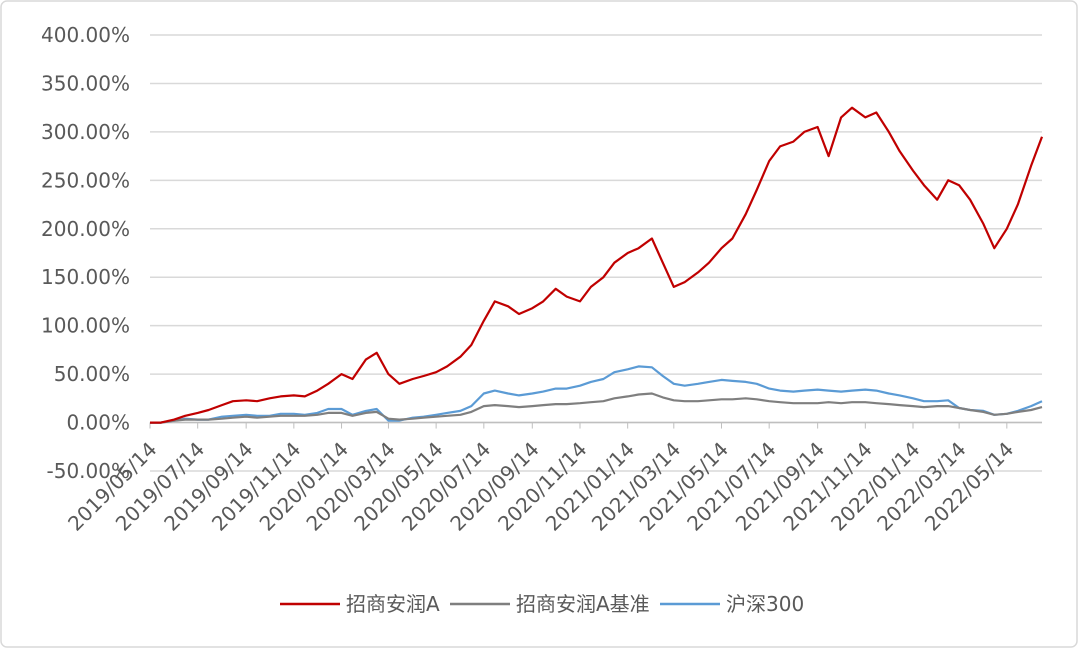 The width and height of the screenshot is (1080, 654). I want to click on legend-label: 招商安润A基准, so click(583, 604).